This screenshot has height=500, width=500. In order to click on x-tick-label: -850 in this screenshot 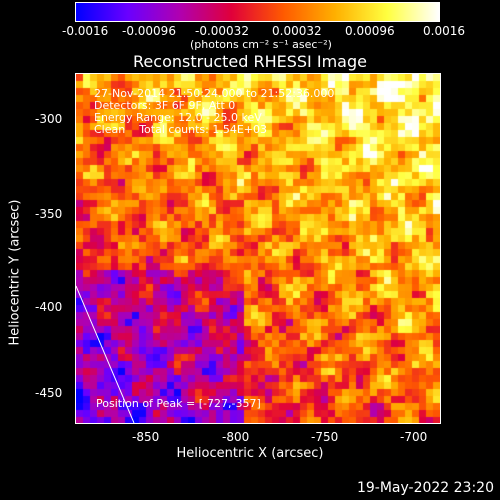, I will do `click(146, 437)`.